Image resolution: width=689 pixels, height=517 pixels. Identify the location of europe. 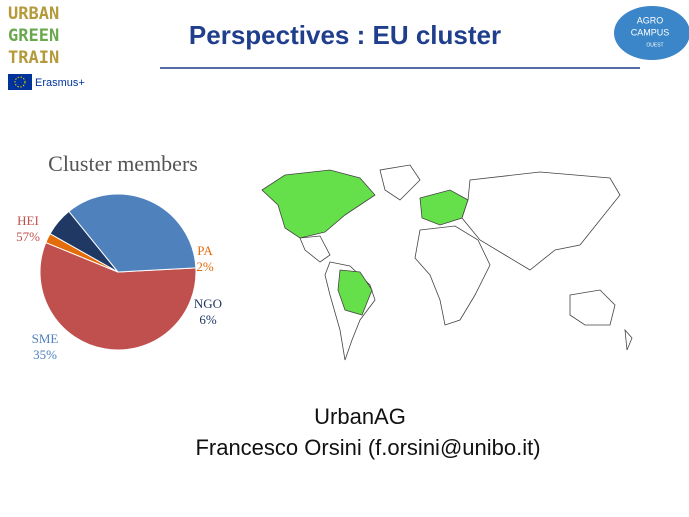
(444, 207).